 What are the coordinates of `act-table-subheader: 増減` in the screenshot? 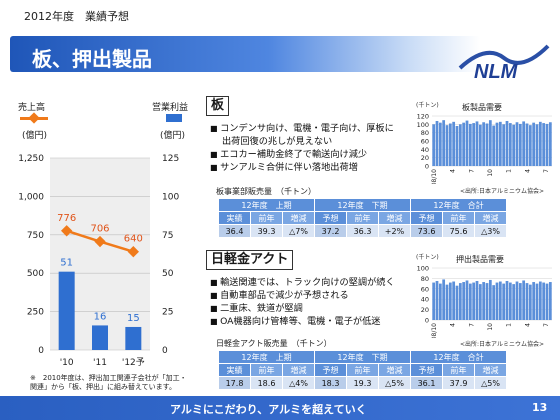 It's located at (490, 370).